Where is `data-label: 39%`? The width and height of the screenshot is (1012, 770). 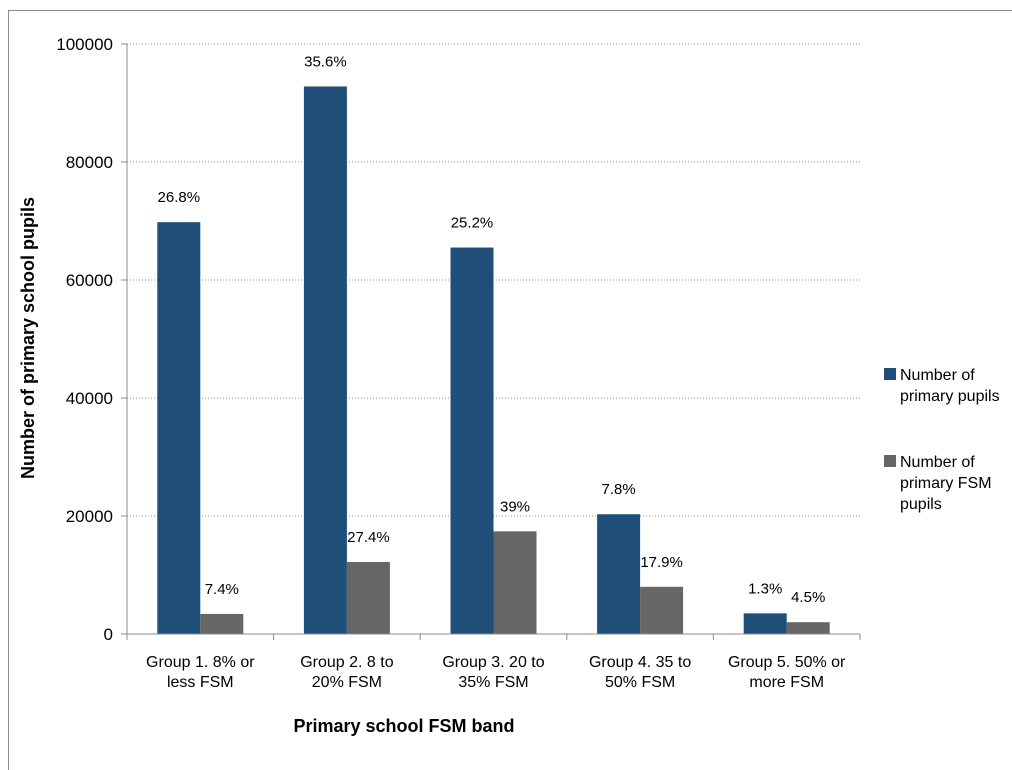
data-label: 39% is located at coordinates (515, 506).